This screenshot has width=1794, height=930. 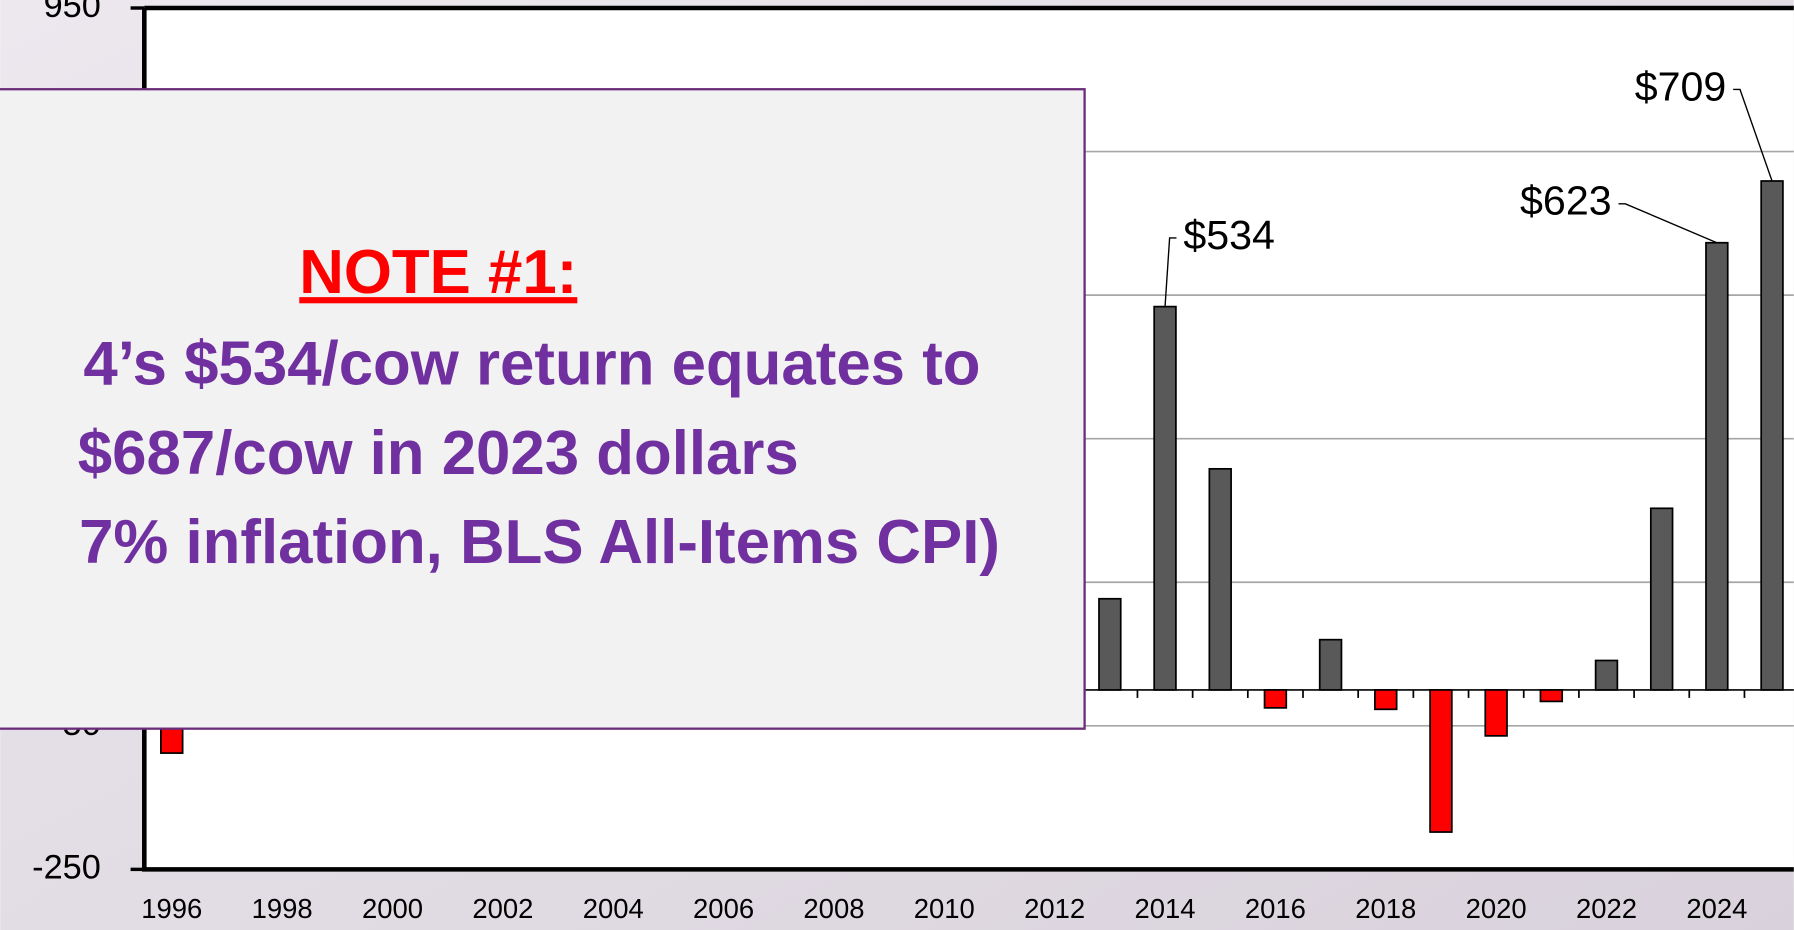 I want to click on x-tick-label: 2008, so click(x=833, y=908).